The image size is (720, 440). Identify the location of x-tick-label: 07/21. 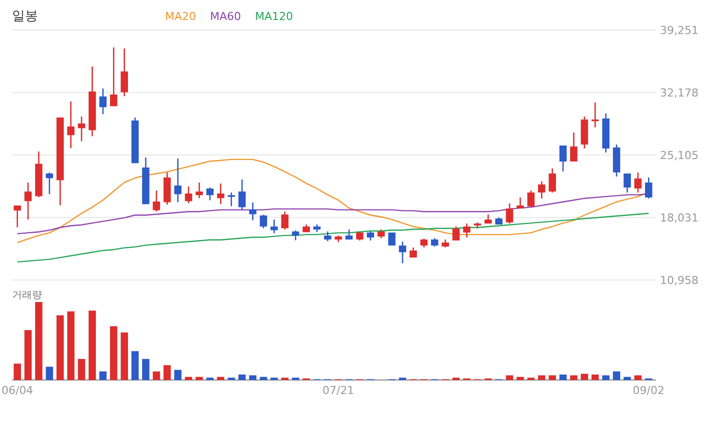
(338, 390).